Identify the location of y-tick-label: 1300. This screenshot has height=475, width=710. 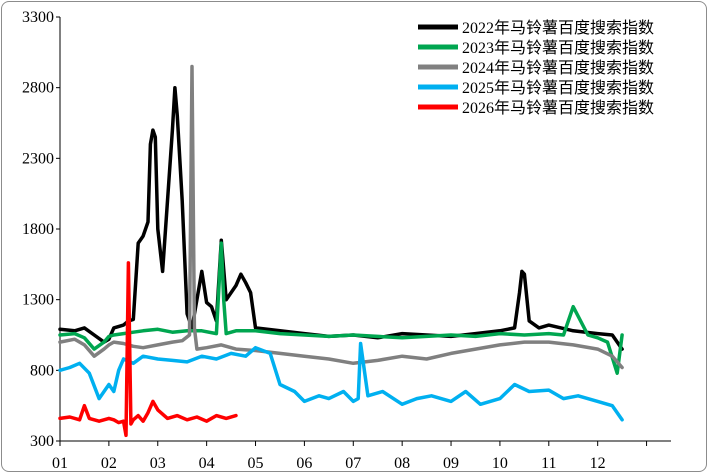
(38, 300).